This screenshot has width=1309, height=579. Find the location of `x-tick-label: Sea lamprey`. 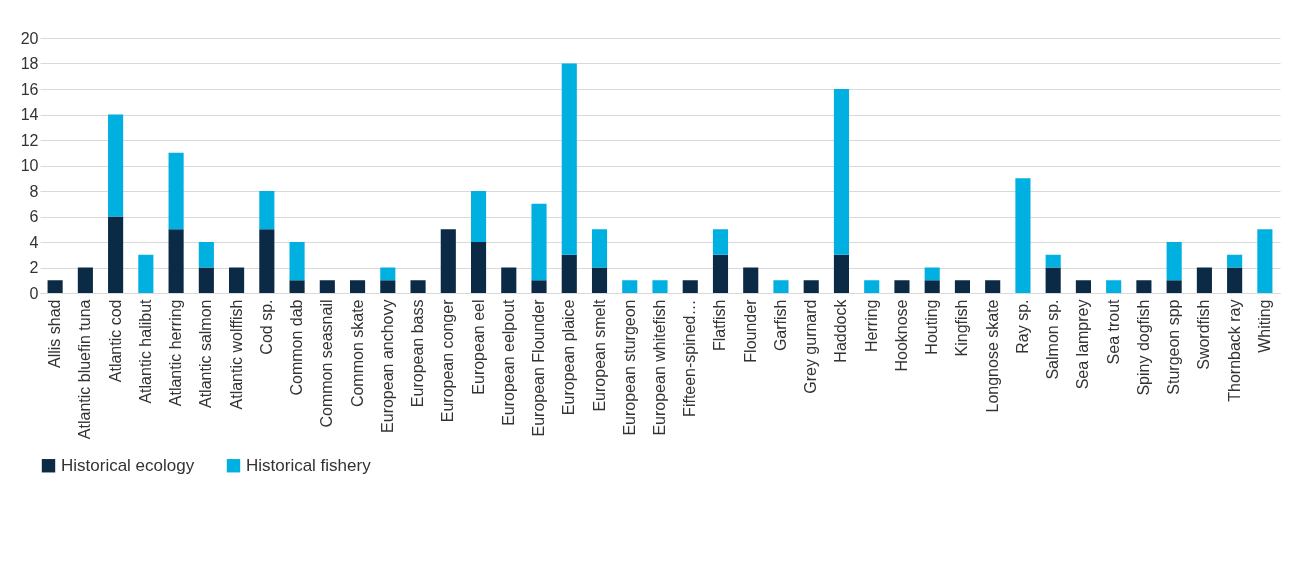

x-tick-label: Sea lamprey is located at coordinates (1083, 344).